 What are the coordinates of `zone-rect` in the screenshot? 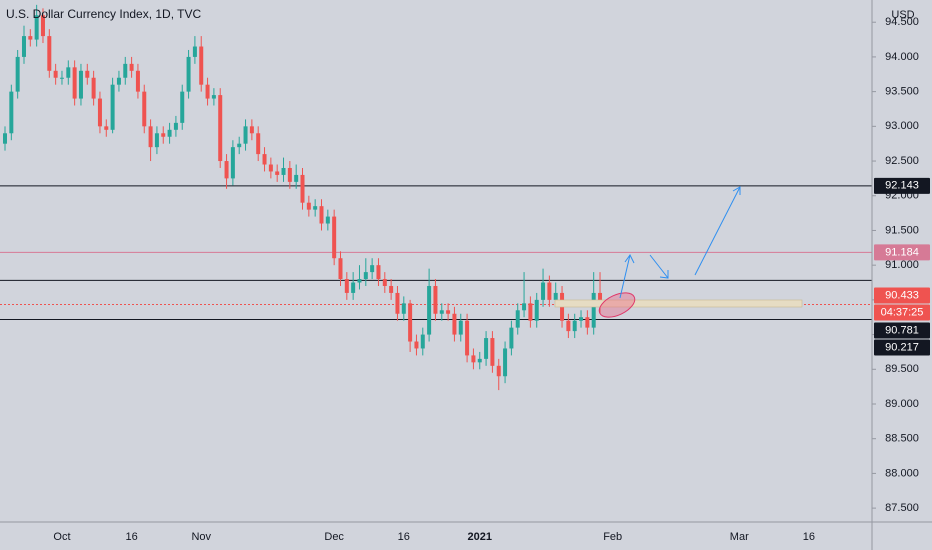 It's located at (678, 303).